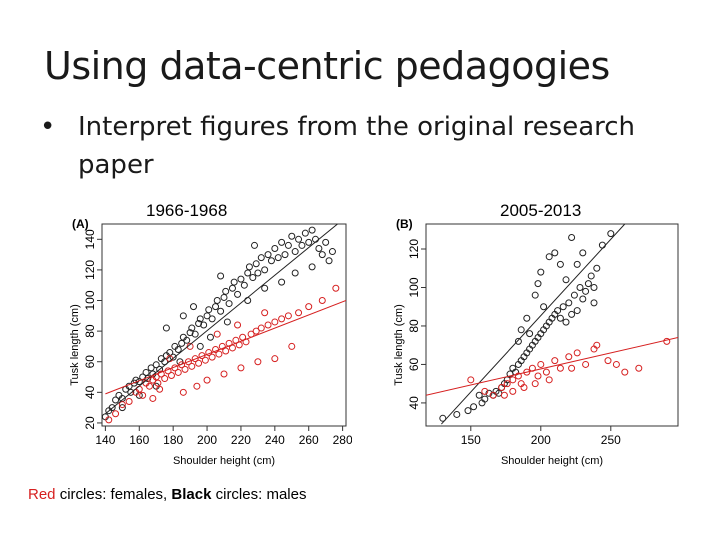  I want to click on panel-a-y-tick-label: 80, so click(90, 331).